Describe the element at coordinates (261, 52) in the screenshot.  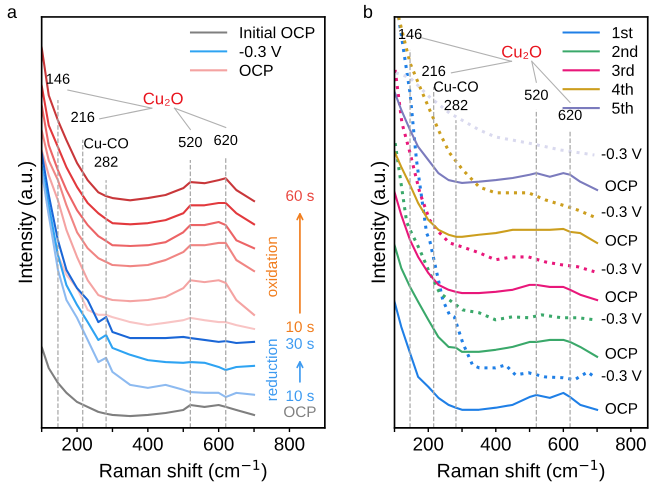
I see `legend-label: -0.3 V` at that location.